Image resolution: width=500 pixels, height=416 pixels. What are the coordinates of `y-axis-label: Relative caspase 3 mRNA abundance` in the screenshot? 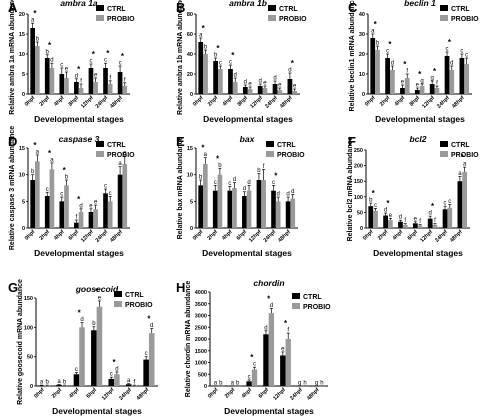 It's located at (12, 188).